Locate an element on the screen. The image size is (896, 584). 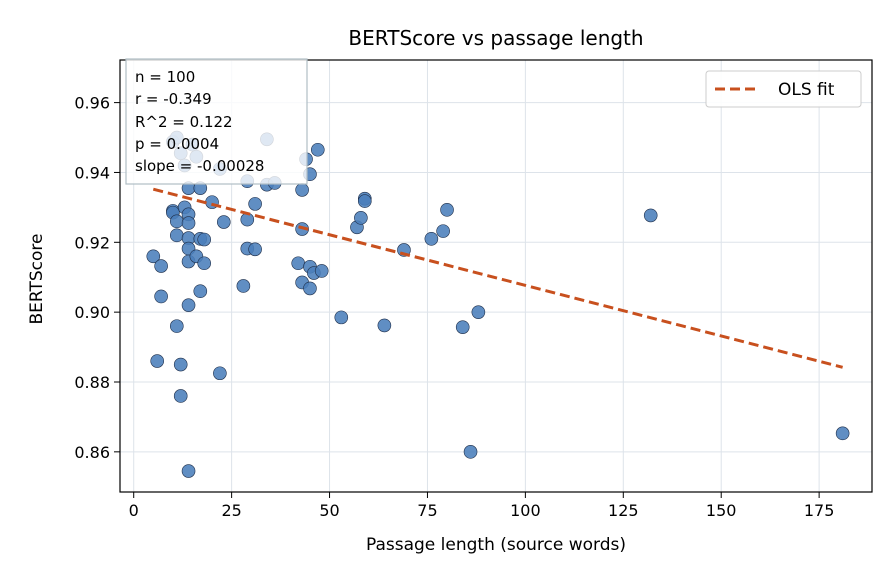
y-axis: 0.86 0.88 0.90 0.92 0.94 0.96 is located at coordinates (97, 278).